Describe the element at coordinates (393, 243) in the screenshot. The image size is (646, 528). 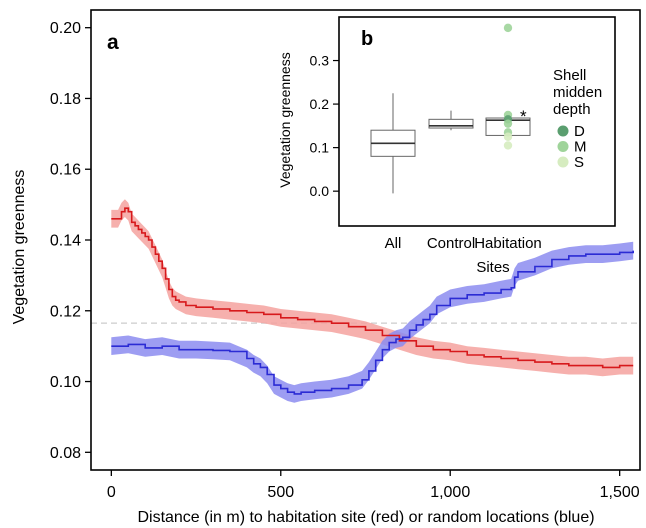
I see `inset-x-tick-label: All` at that location.